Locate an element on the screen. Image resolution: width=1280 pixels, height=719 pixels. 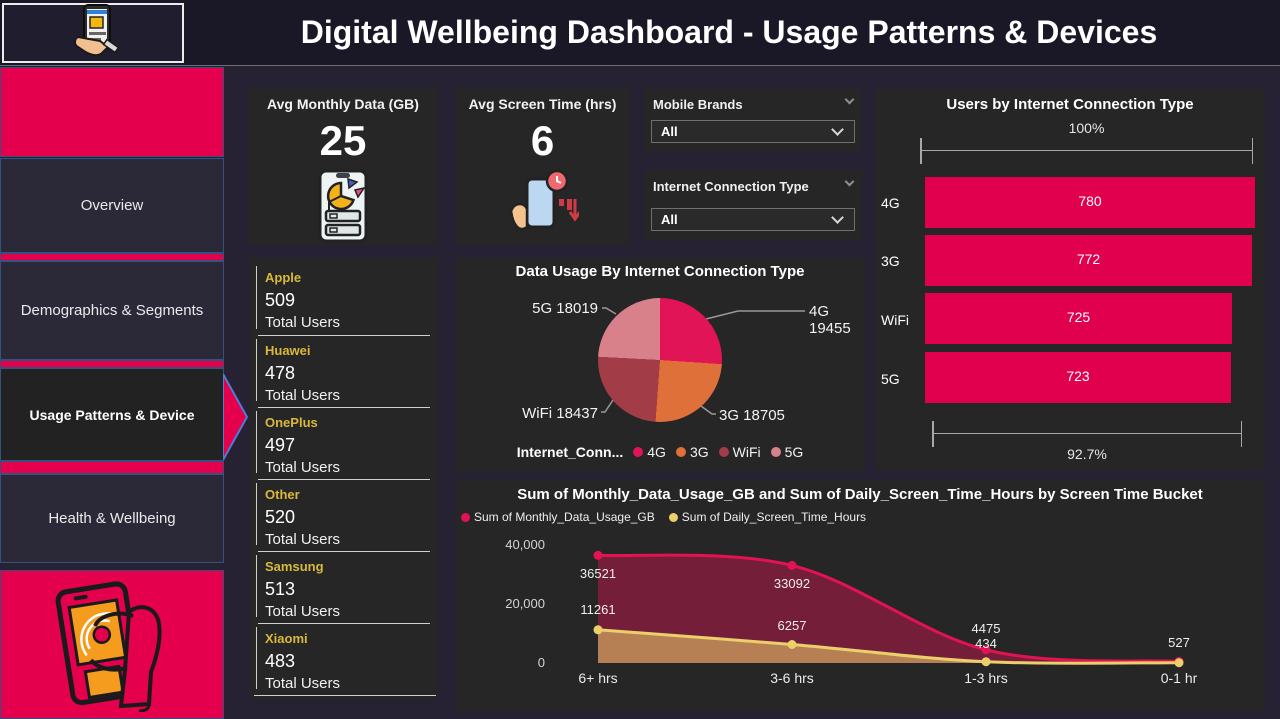
legend-label: 5G is located at coordinates (794, 452).